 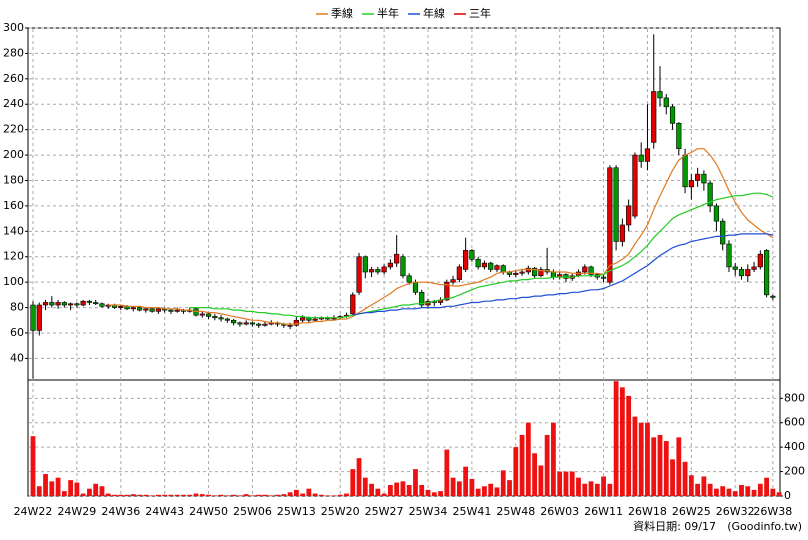 I want to click on legend-label: 半年, so click(x=388, y=13).